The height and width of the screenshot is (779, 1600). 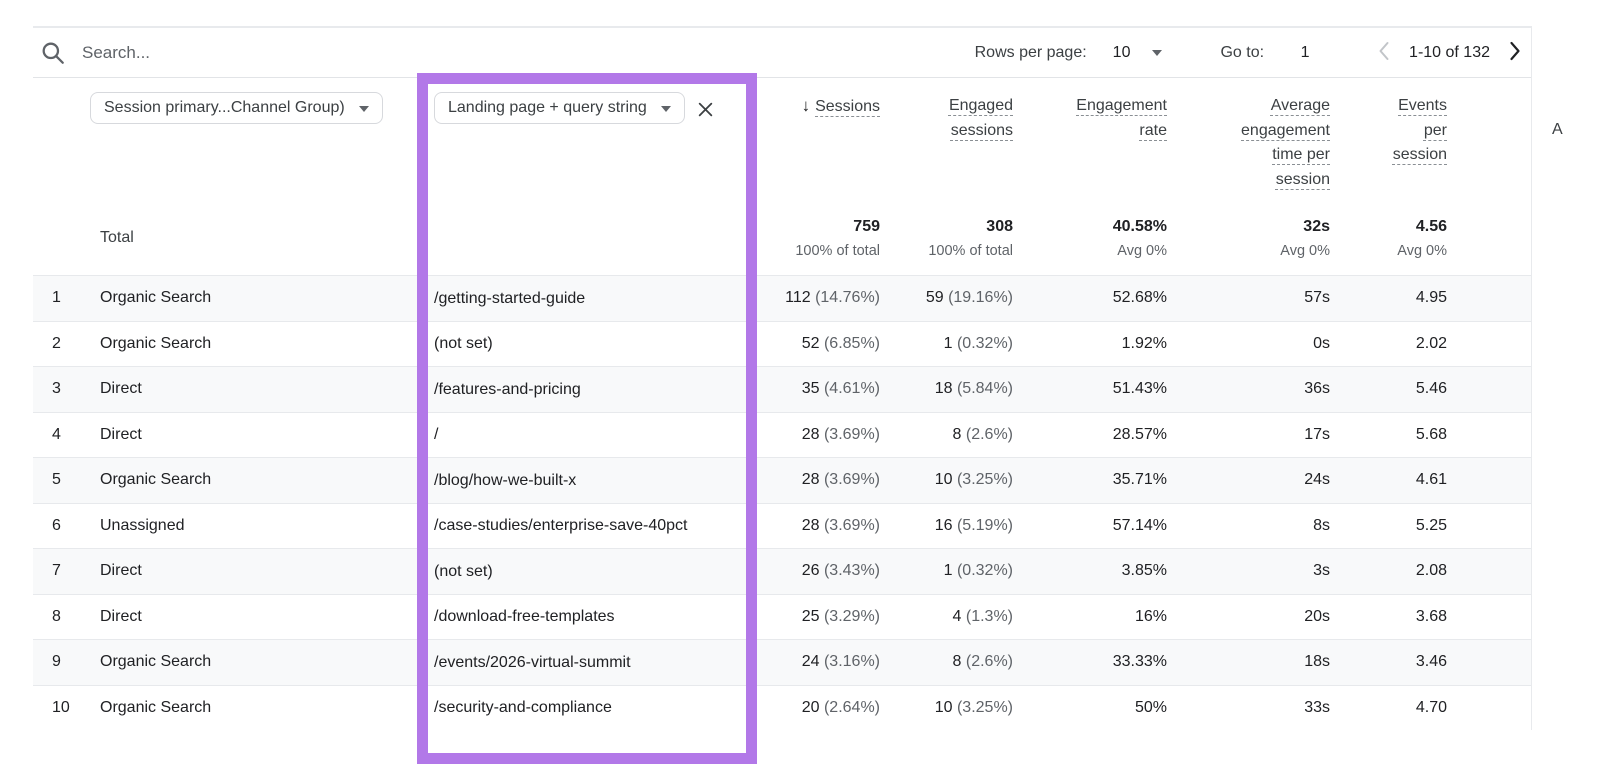 What do you see at coordinates (1139, 525) in the screenshot?
I see `row-engagement-rate: 57.14%` at bounding box center [1139, 525].